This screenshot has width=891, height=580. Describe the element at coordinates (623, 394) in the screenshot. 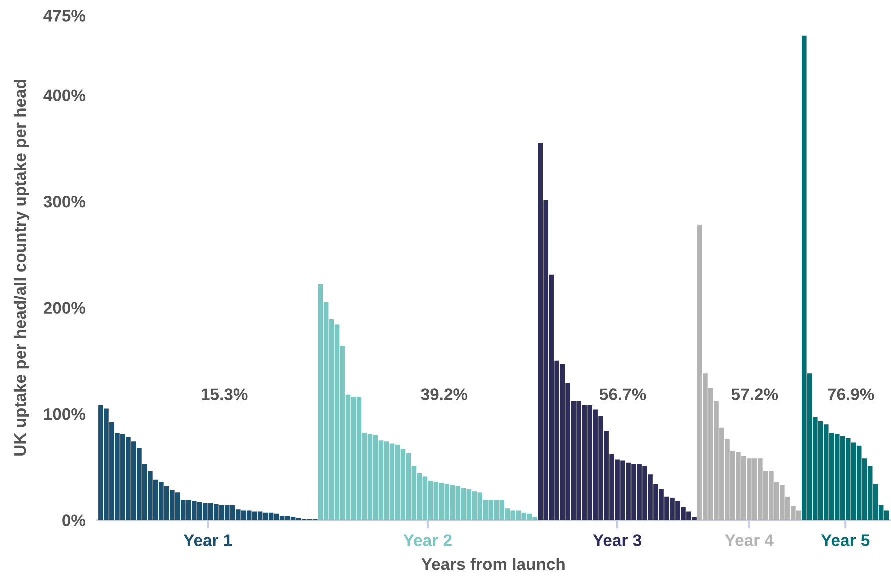

I see `annotation: 56.7%` at that location.